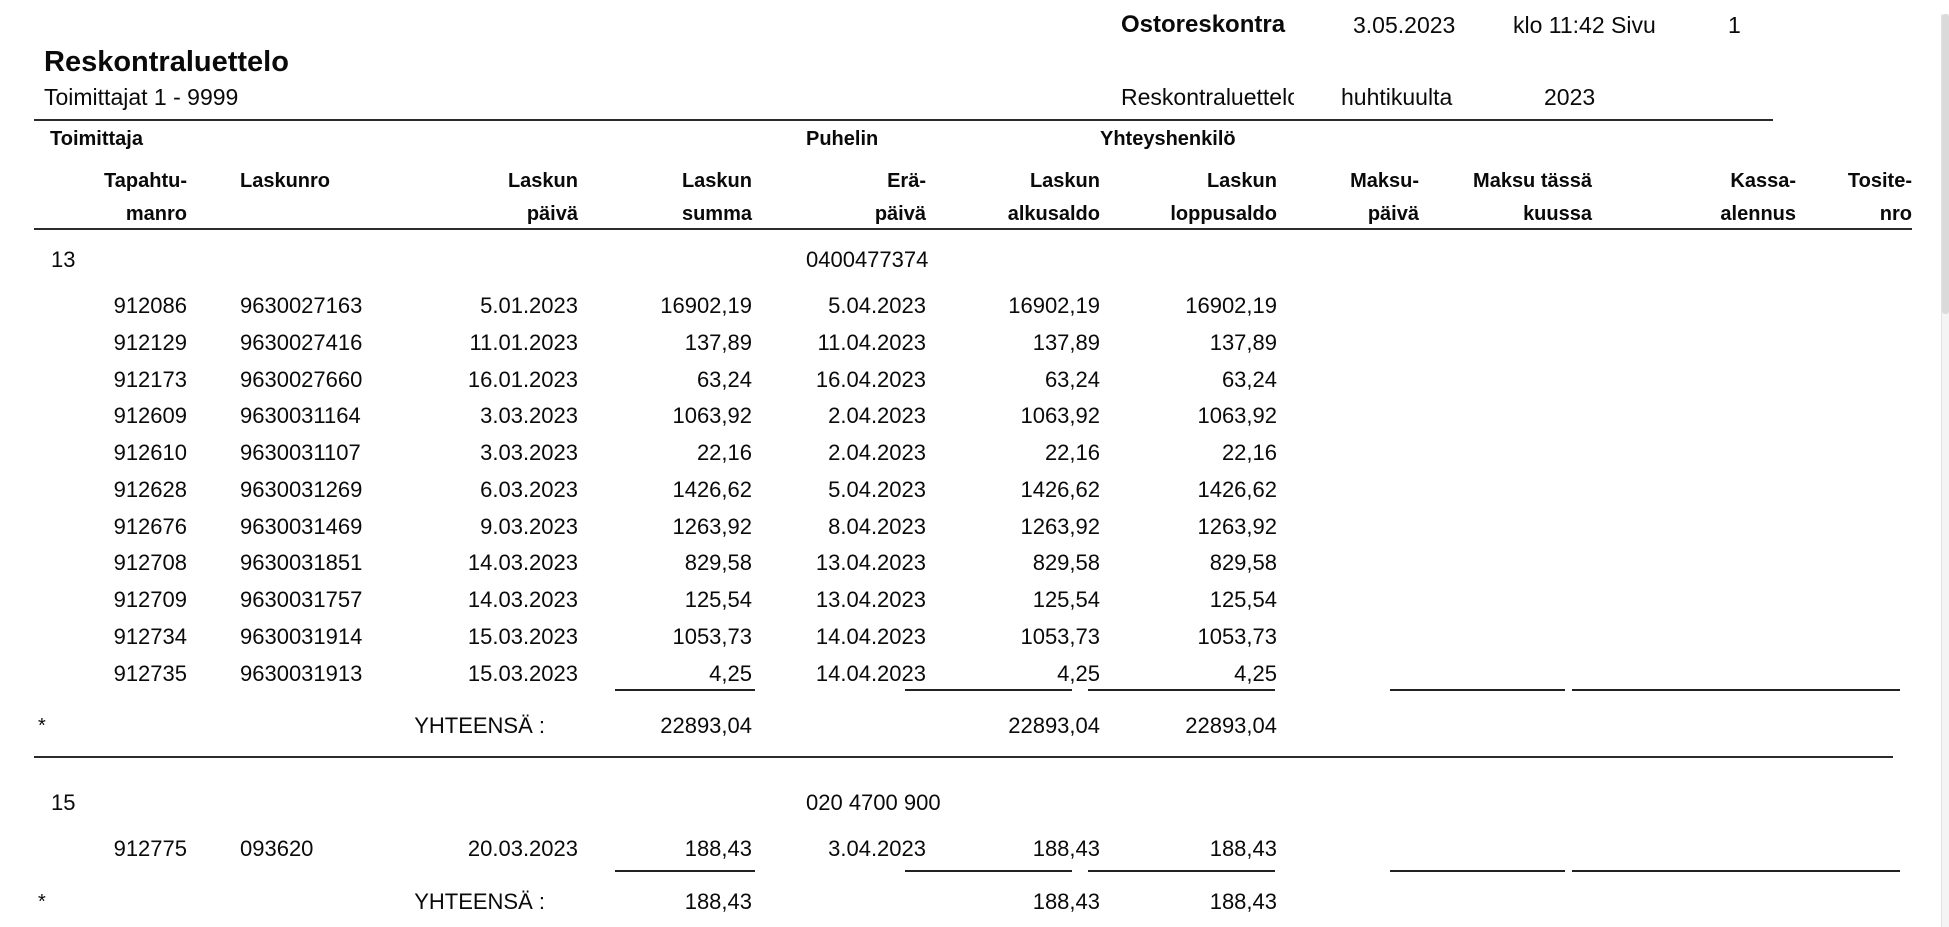 The image size is (1949, 927). Describe the element at coordinates (150, 489) in the screenshot. I see `cell-tapahtumanro: 912628` at that location.